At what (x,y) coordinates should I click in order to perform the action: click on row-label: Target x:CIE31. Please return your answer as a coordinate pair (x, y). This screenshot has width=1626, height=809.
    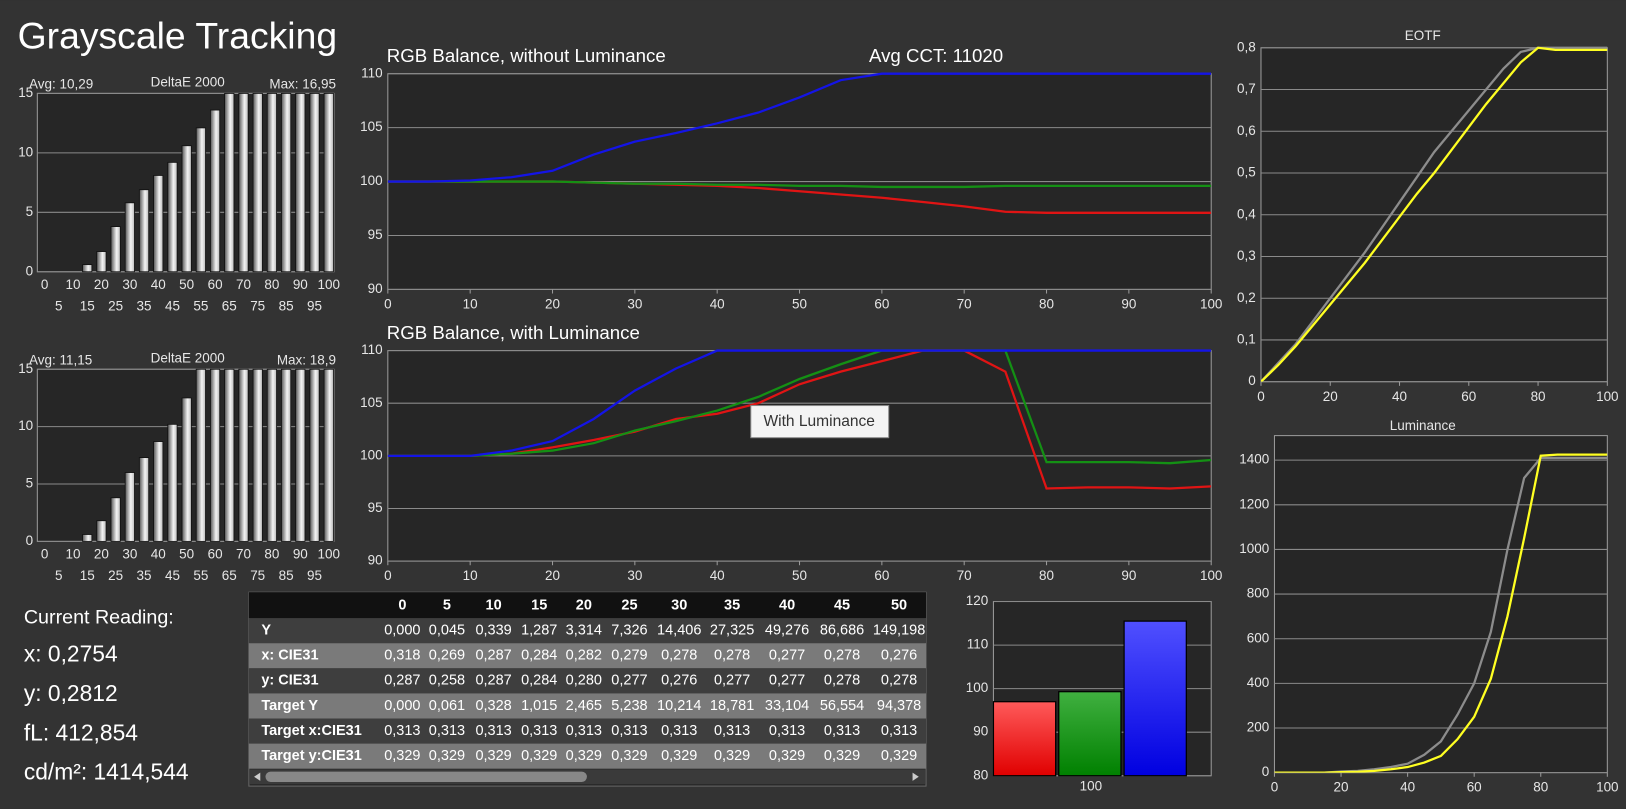
    Looking at the image, I should click on (311, 731).